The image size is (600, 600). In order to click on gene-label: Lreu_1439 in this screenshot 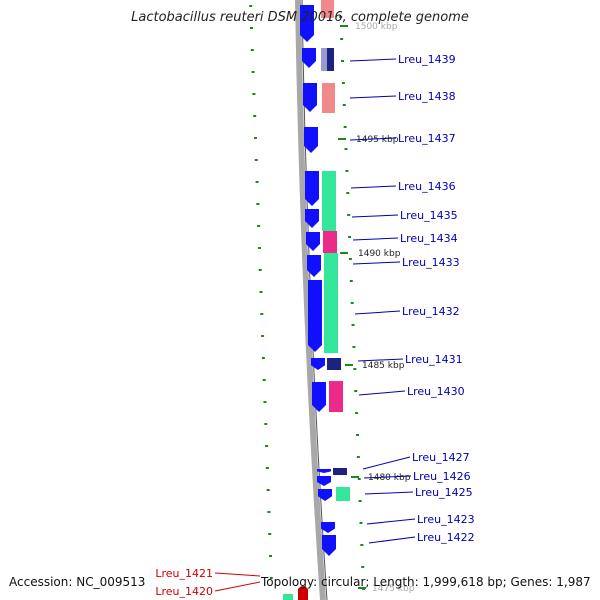, I will do `click(427, 59)`.